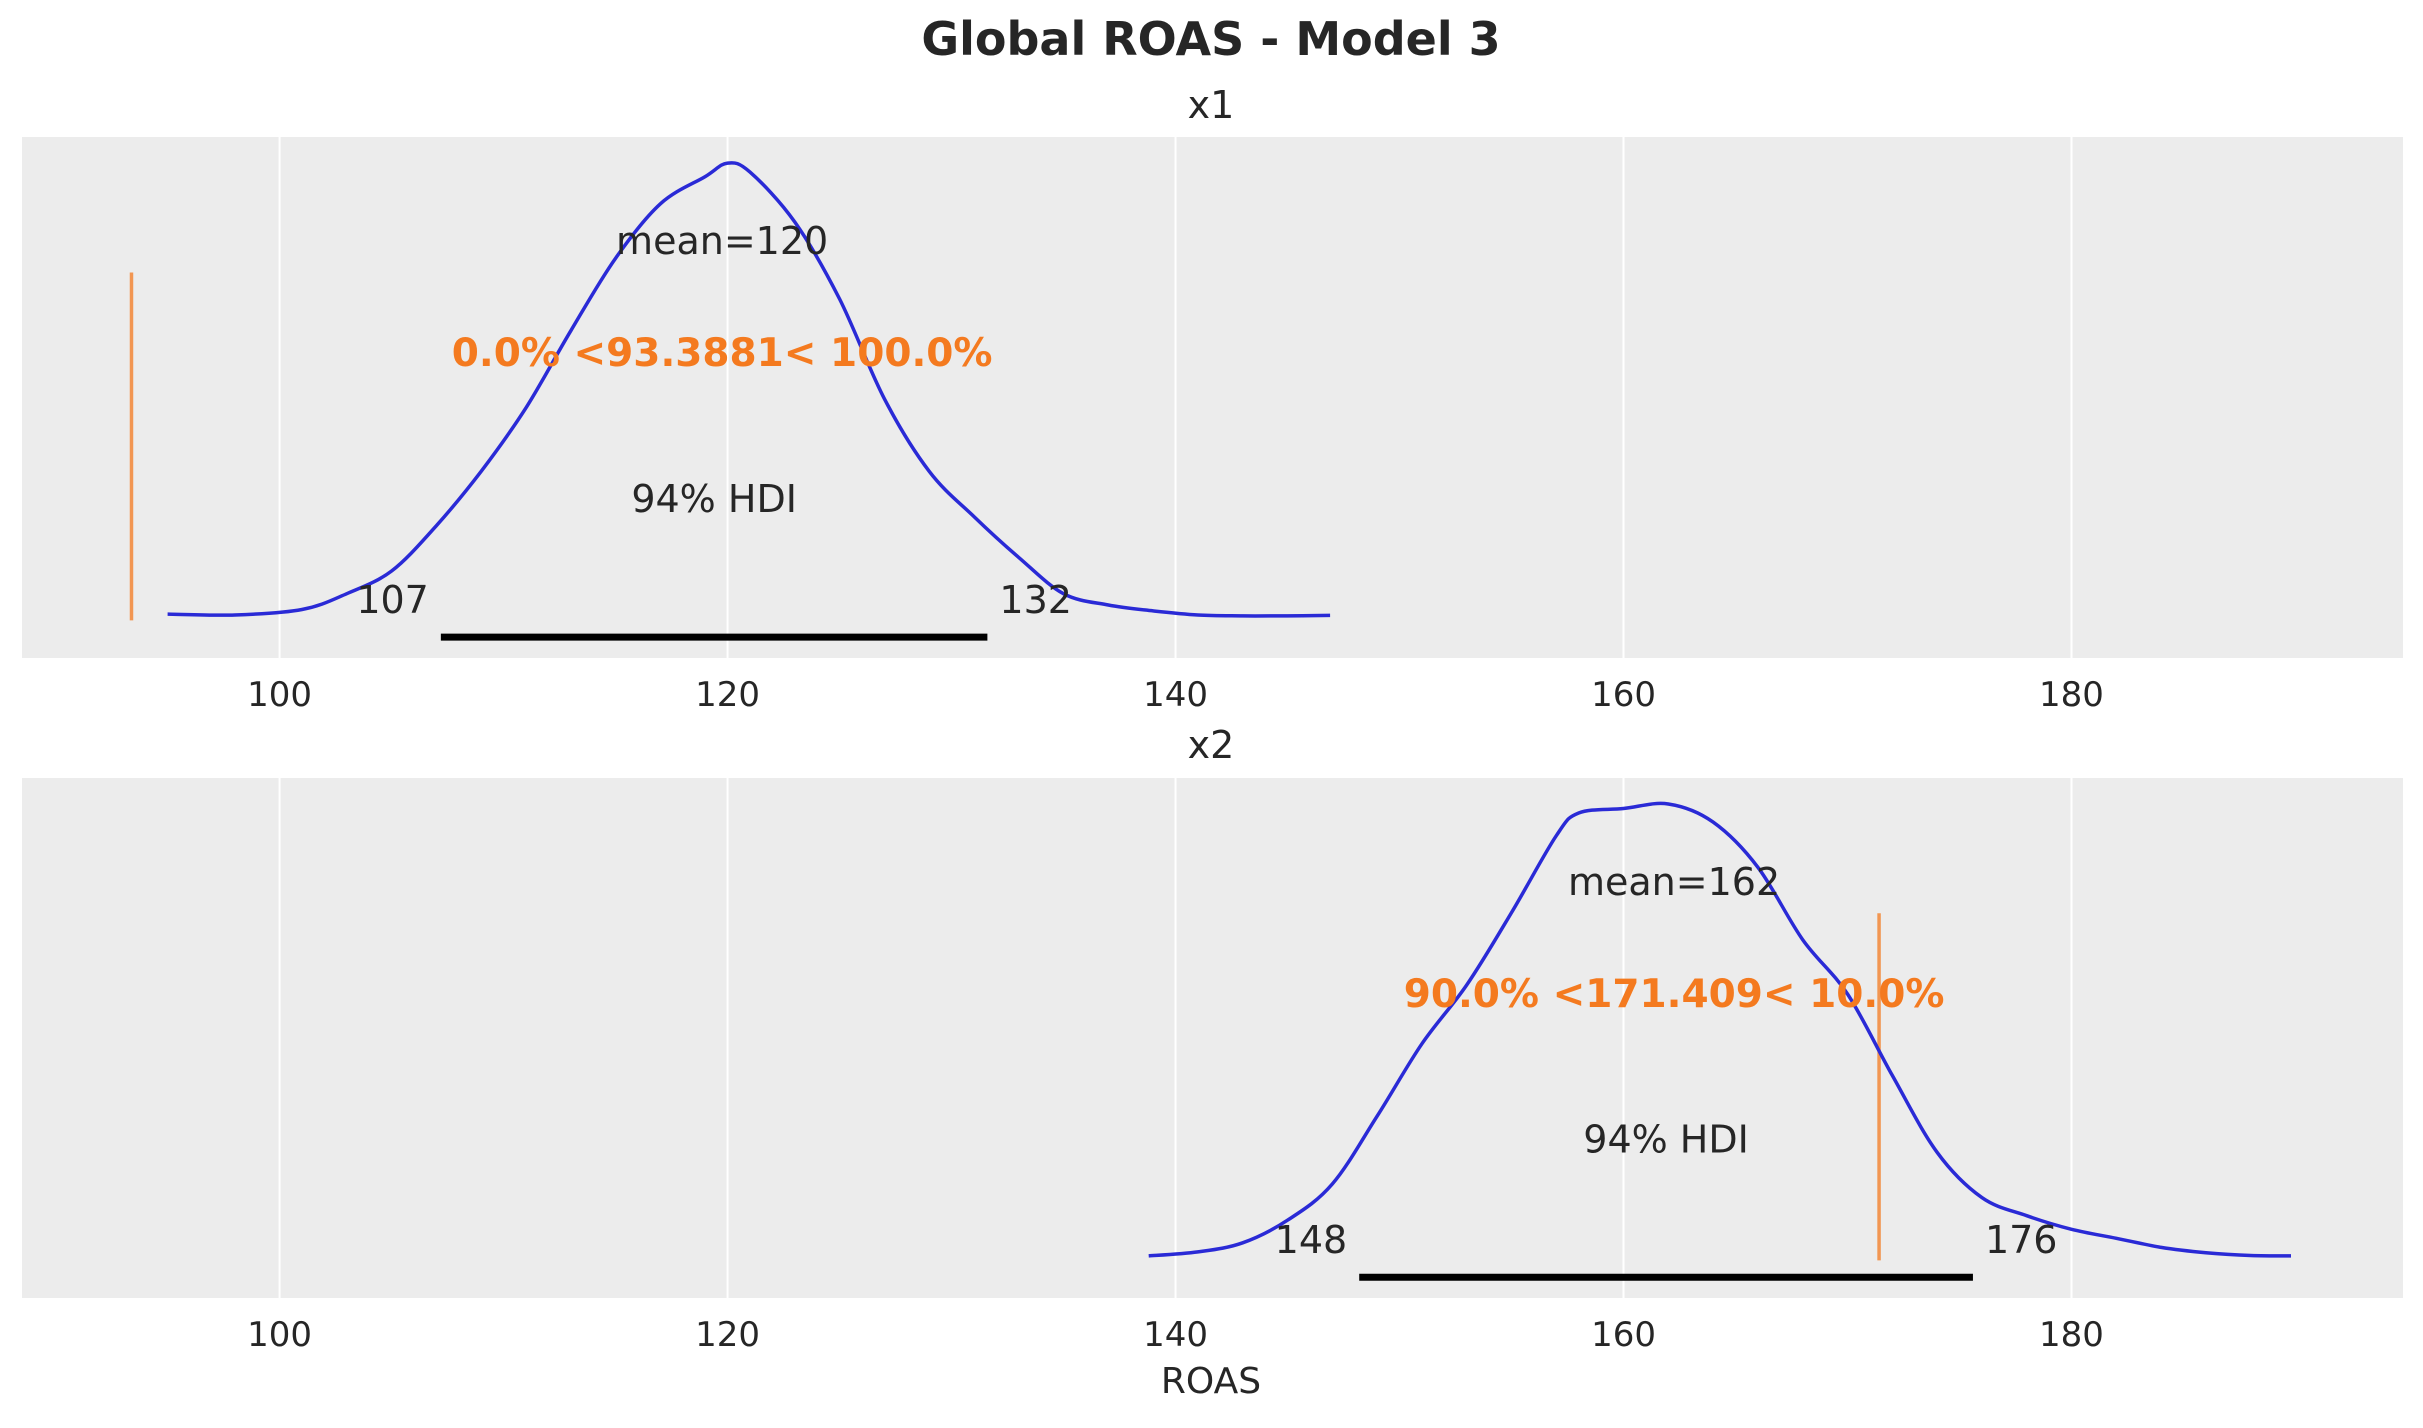 This screenshot has height=1428, width=2423. I want to click on hdi-low-label-x2: 148, so click(1311, 1240).